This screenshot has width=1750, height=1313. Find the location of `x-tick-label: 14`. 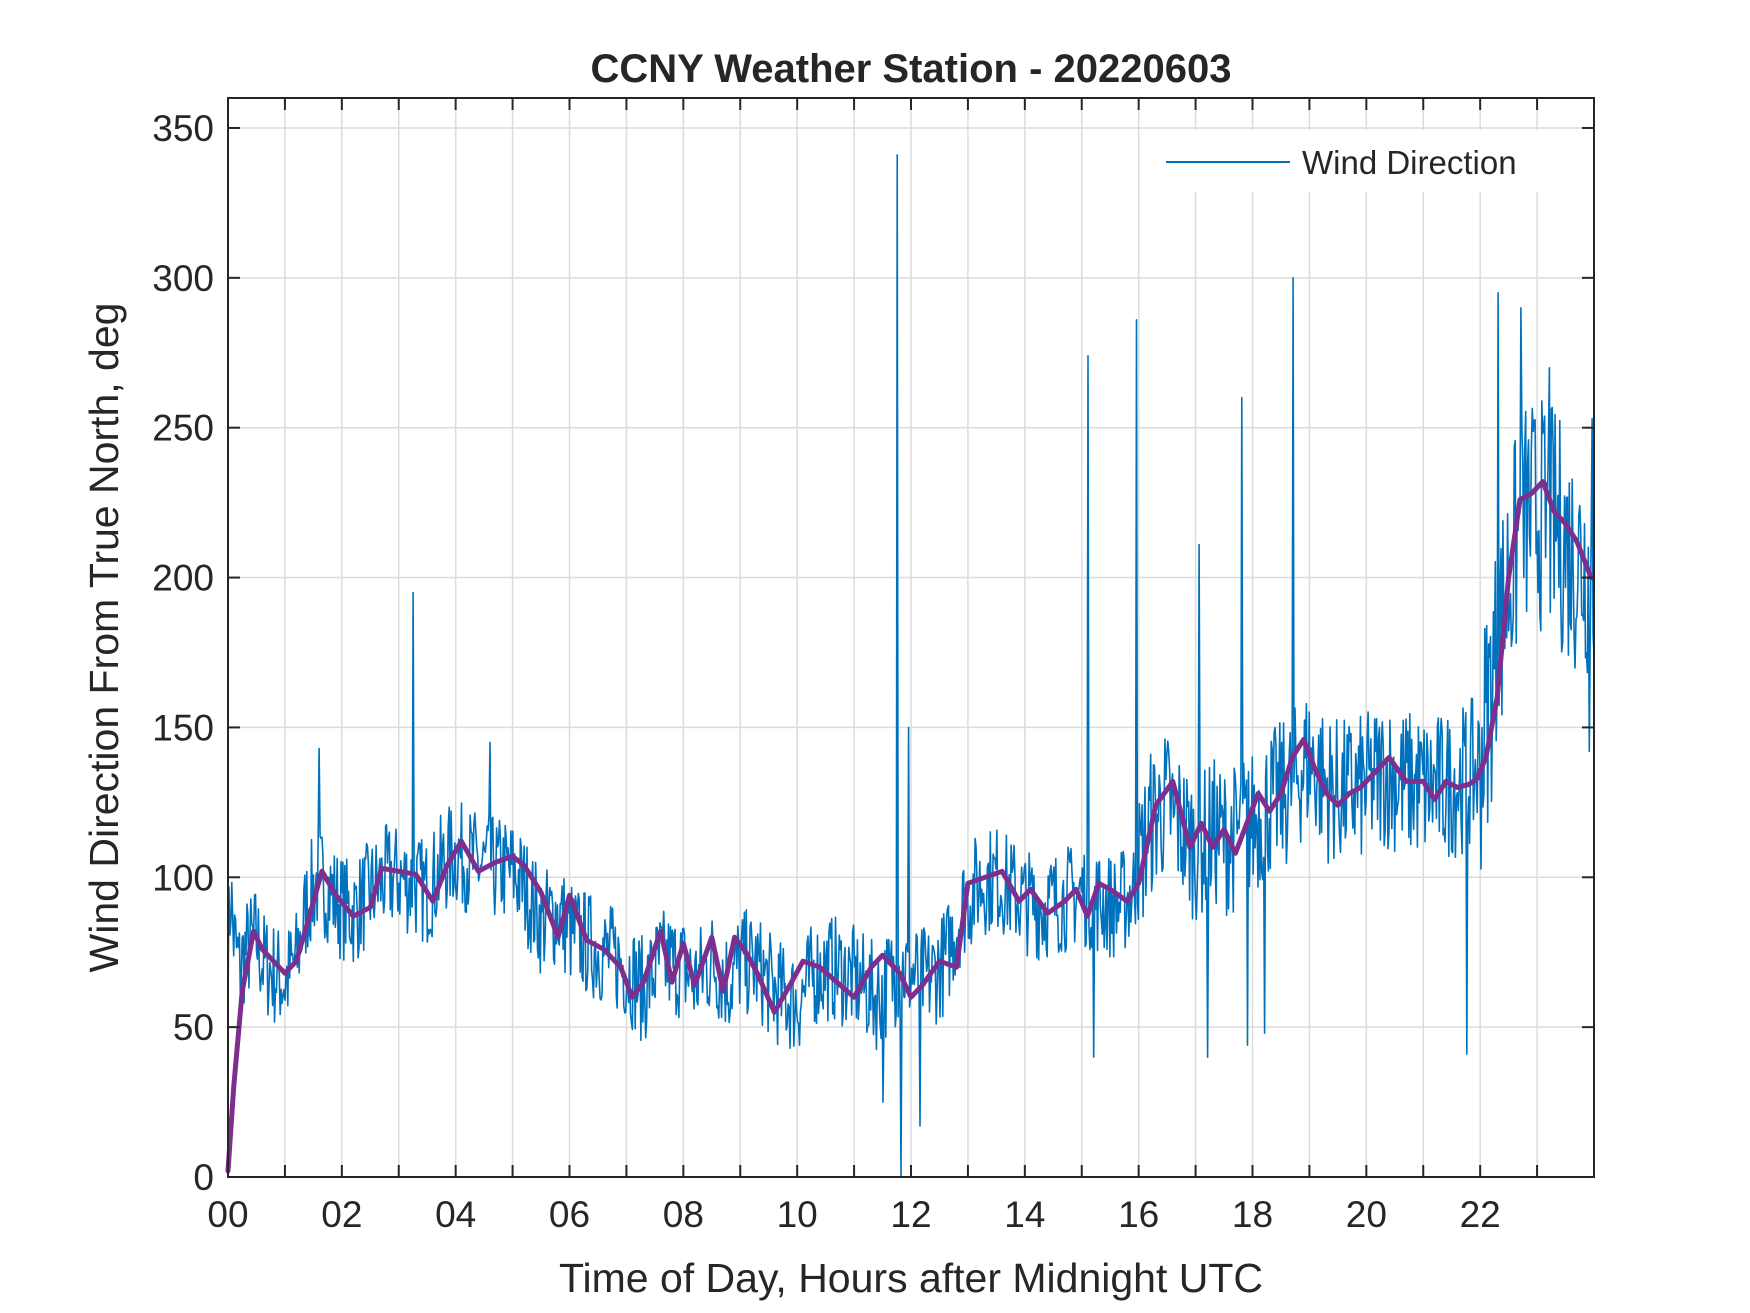

x-tick-label: 14 is located at coordinates (1024, 1214).